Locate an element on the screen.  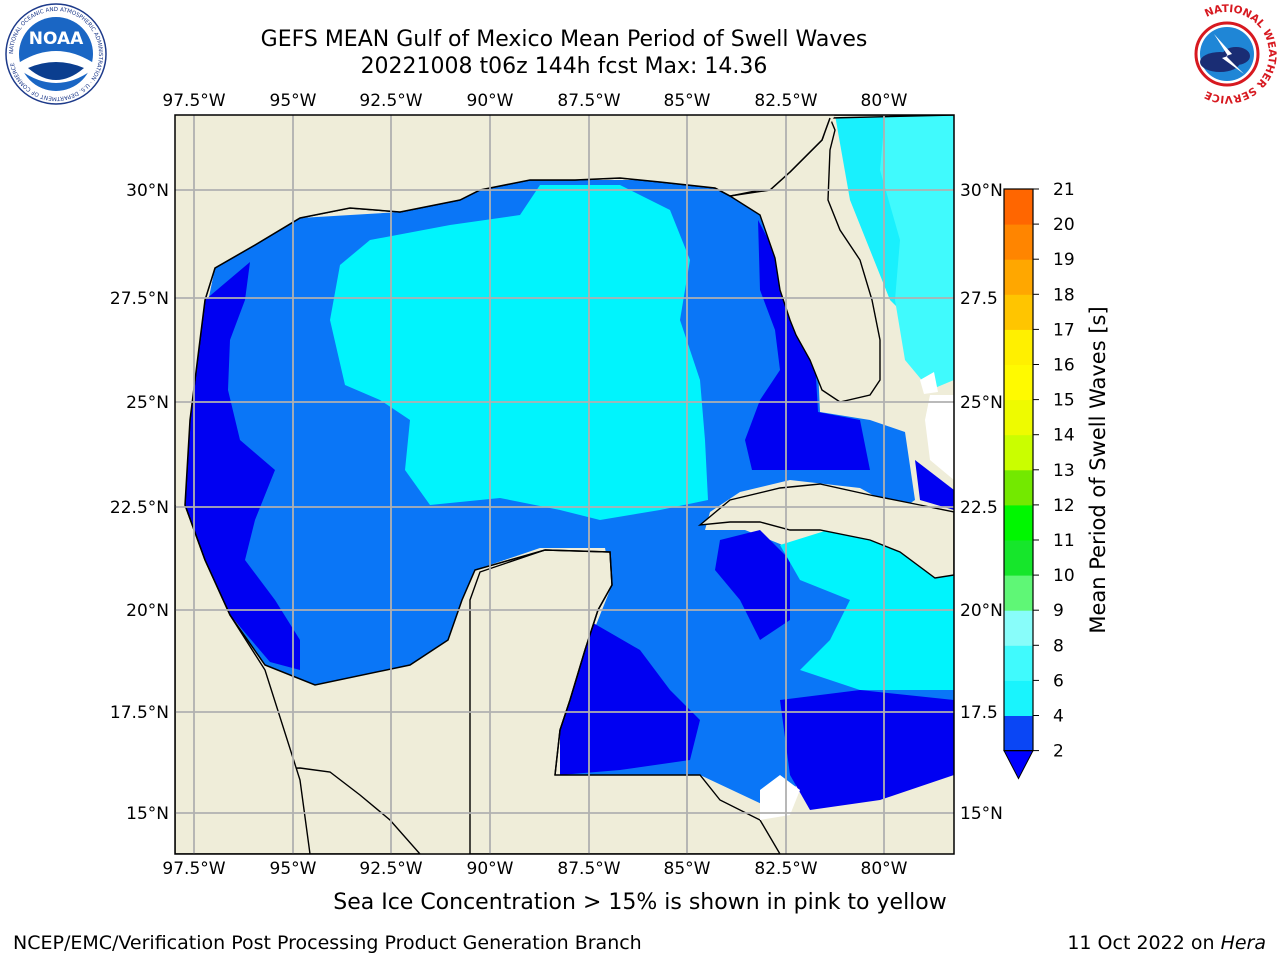
colorbar-tick-label: 9 is located at coordinates (1058, 611).